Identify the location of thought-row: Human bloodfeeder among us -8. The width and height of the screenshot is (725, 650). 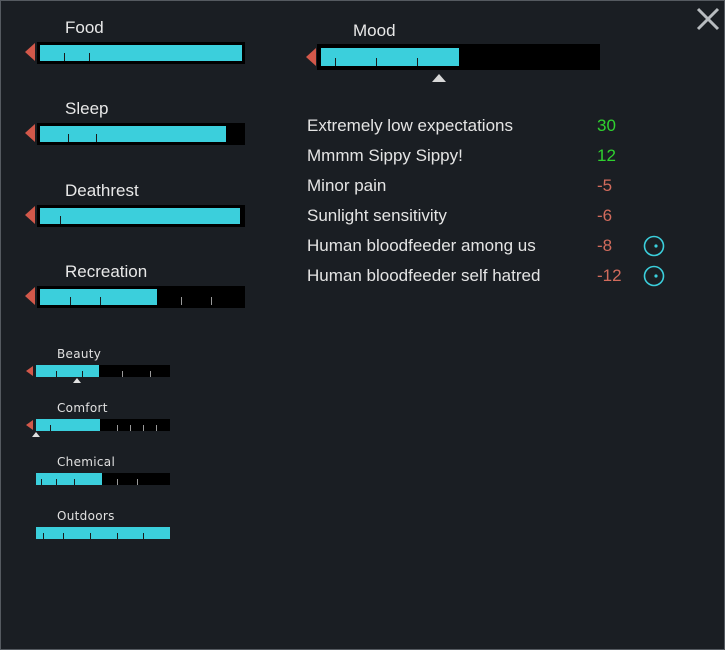
(492, 247).